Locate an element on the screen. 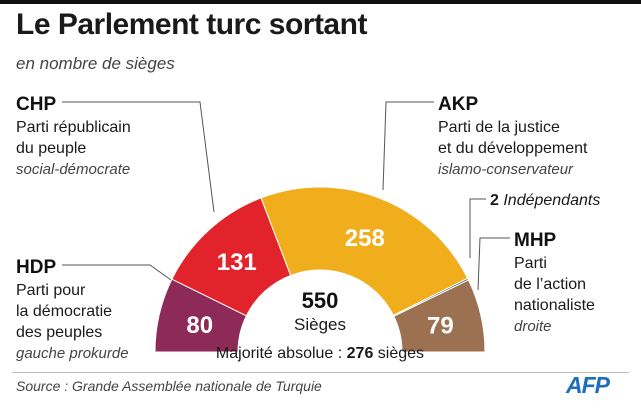 The image size is (641, 419). label-hdp-name-1: la démocratie is located at coordinates (64, 311).